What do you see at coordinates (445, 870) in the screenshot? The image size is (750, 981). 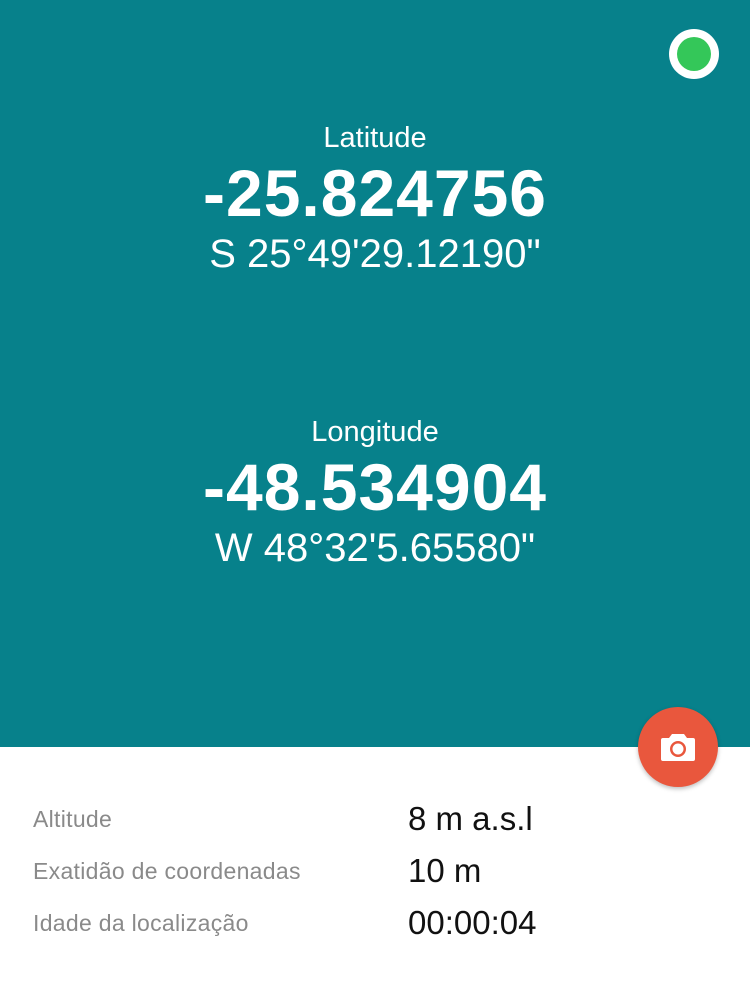 I see `accuracy-value: 10 m` at bounding box center [445, 870].